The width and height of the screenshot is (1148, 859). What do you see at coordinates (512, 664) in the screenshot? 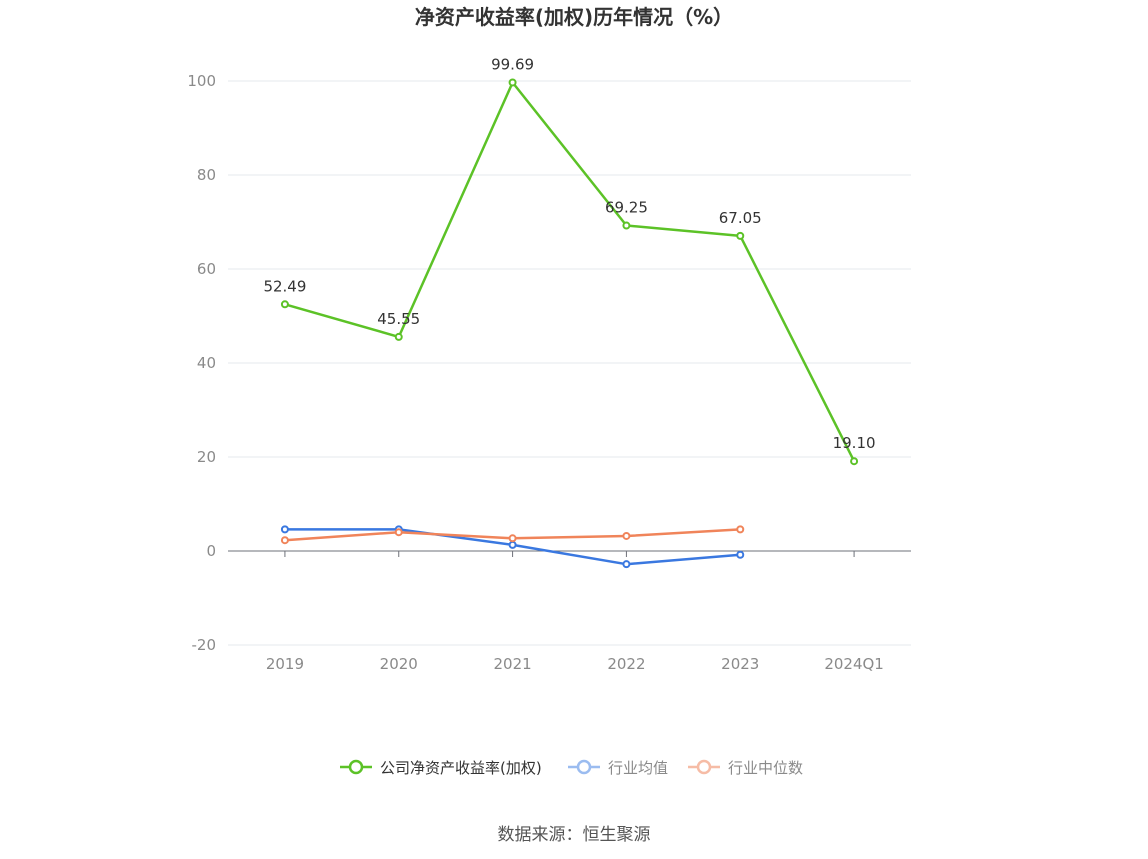
I see `x-tick-label: 2021` at bounding box center [512, 664].